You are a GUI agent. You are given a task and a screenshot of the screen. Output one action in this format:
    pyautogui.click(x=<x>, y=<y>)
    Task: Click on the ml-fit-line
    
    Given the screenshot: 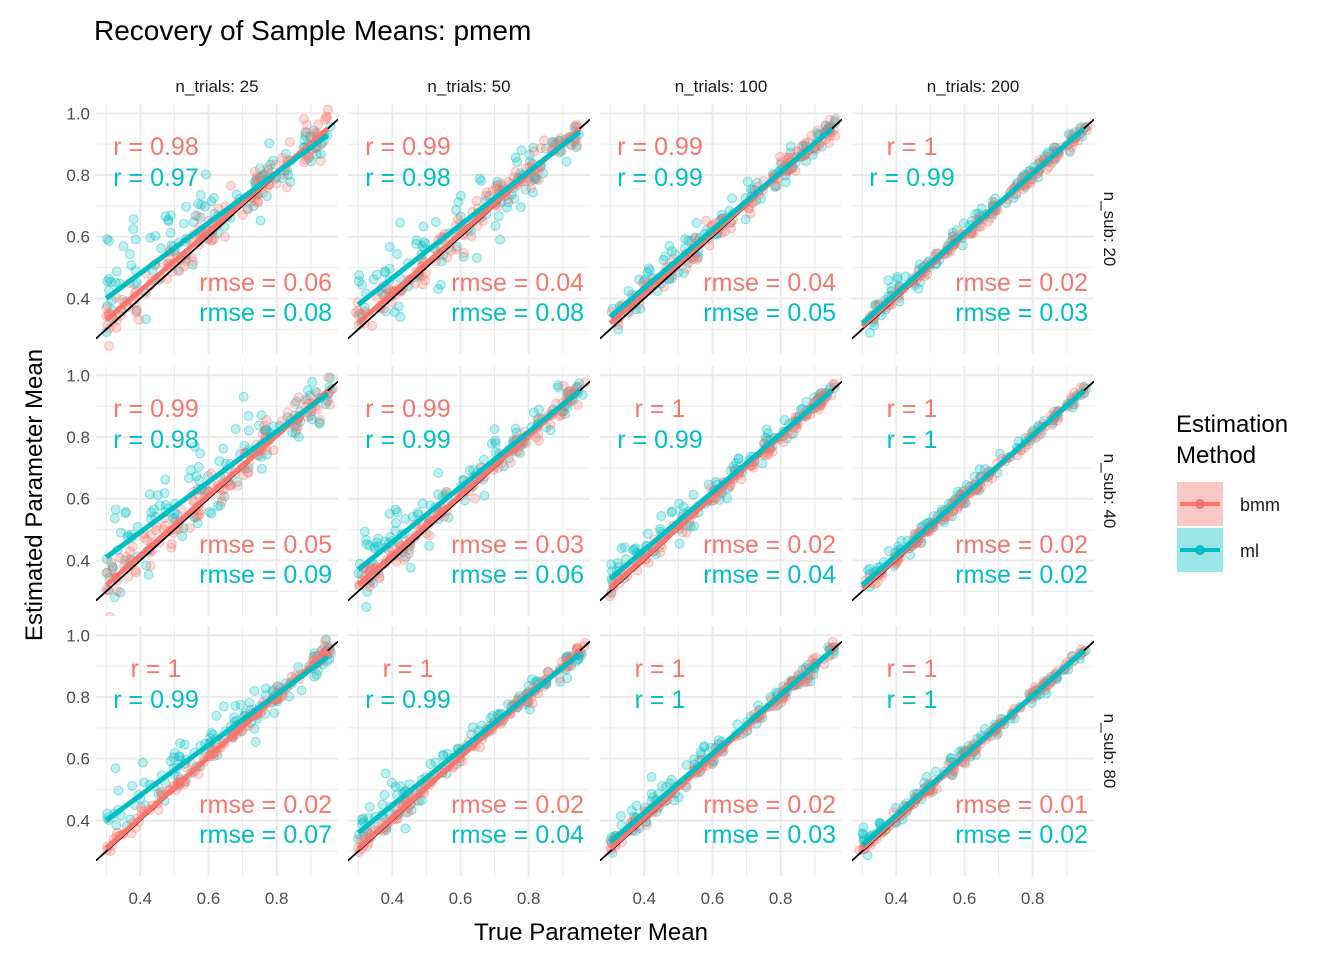 What is the action you would take?
    pyautogui.click(x=217, y=216)
    